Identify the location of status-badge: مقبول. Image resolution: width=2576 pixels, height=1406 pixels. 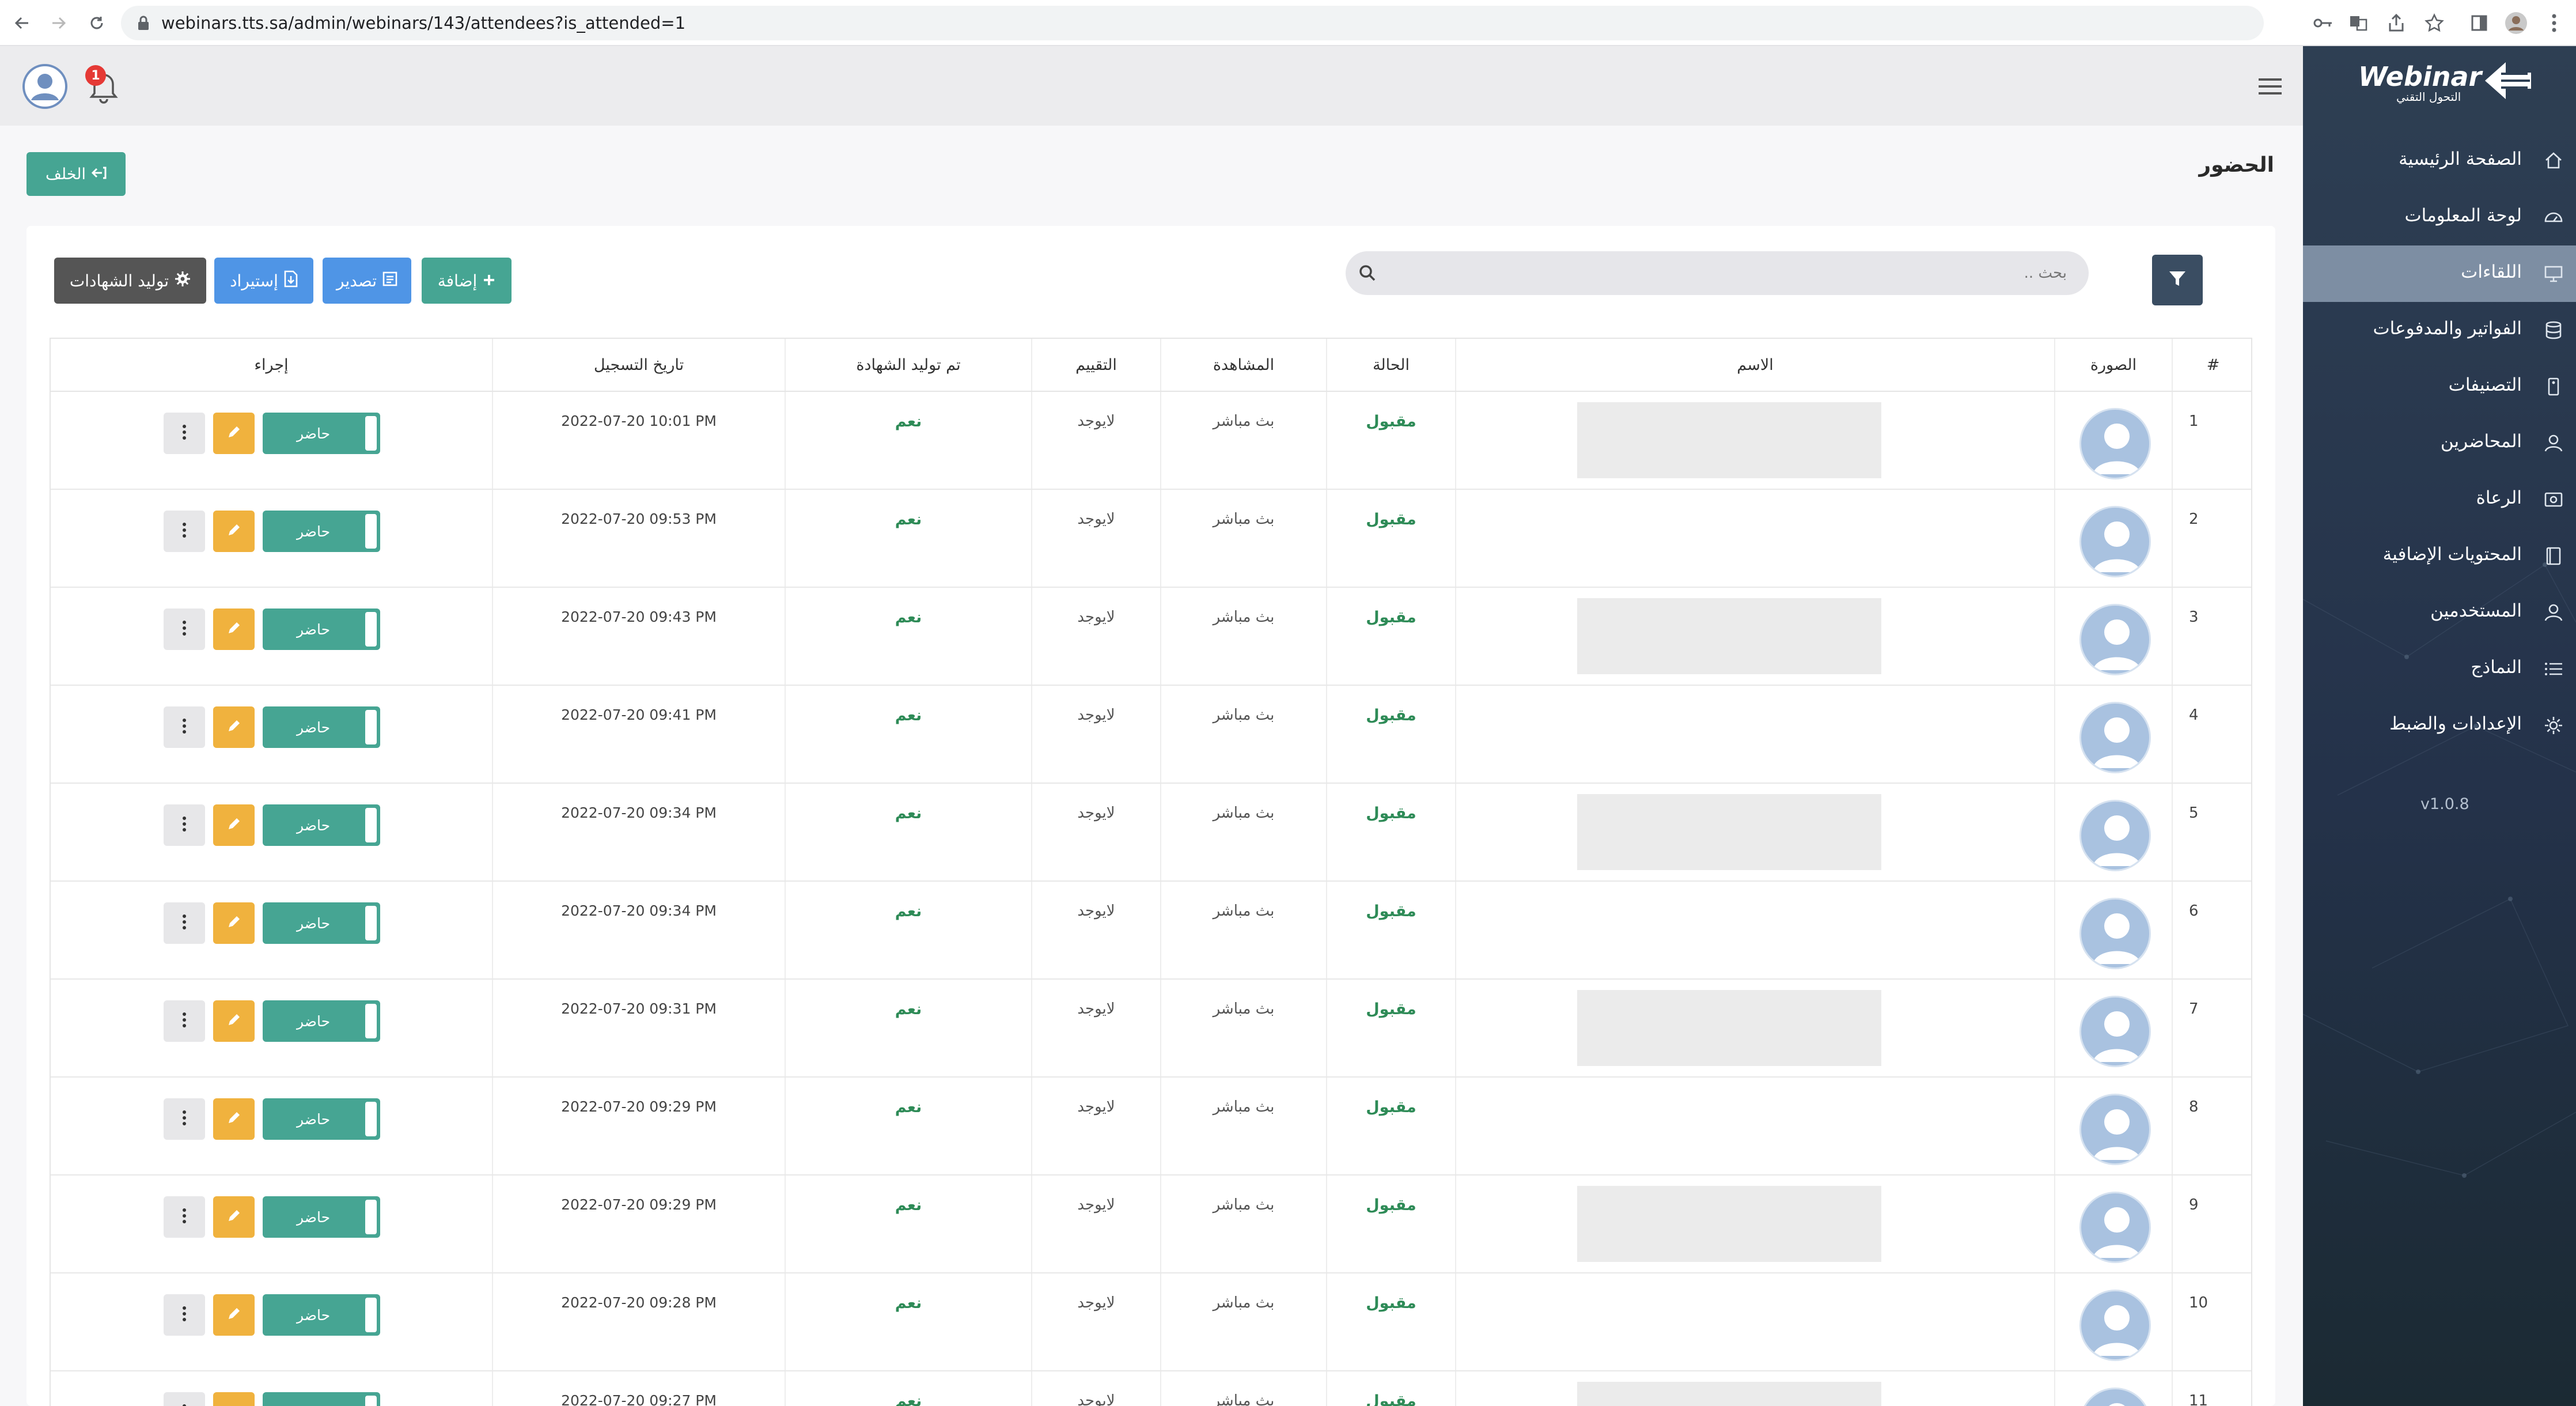
(1391, 715).